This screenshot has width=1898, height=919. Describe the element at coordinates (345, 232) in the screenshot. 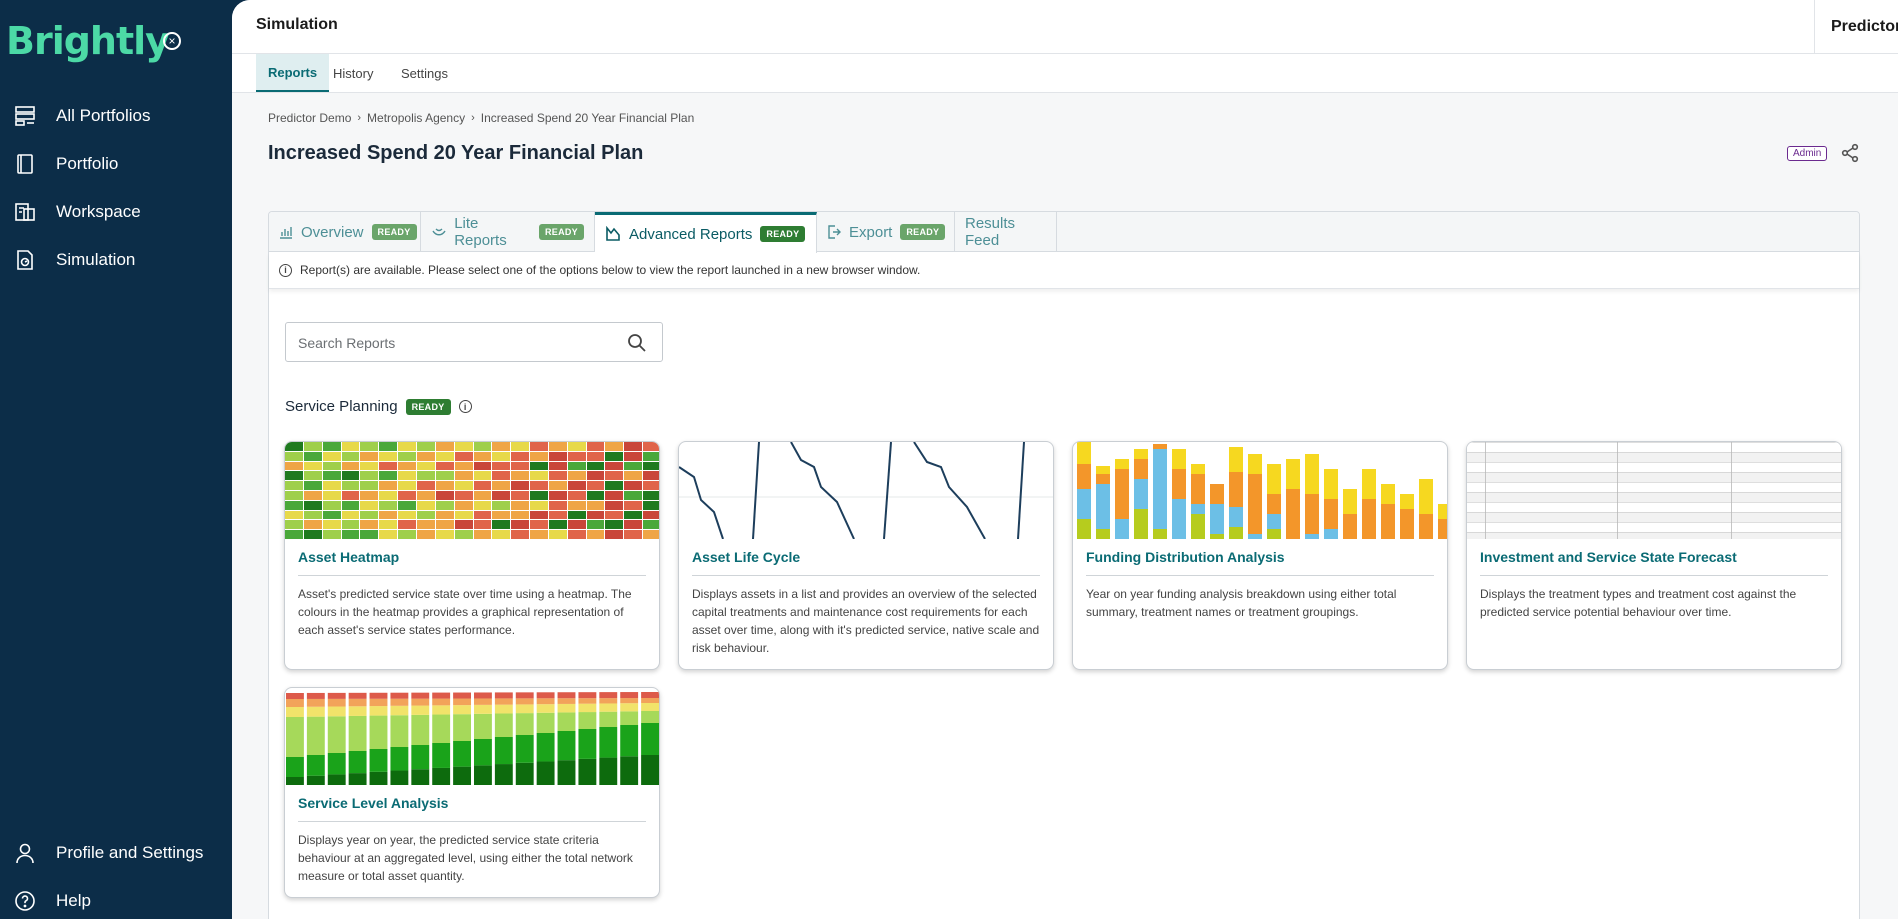

I see `tab-overview: Overview READY` at that location.